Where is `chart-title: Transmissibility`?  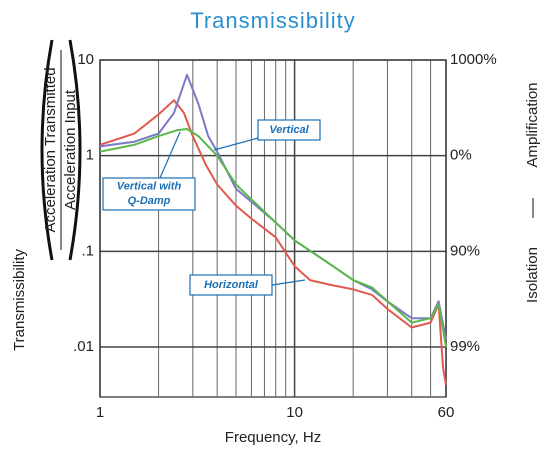 chart-title: Transmissibility is located at coordinates (273, 20).